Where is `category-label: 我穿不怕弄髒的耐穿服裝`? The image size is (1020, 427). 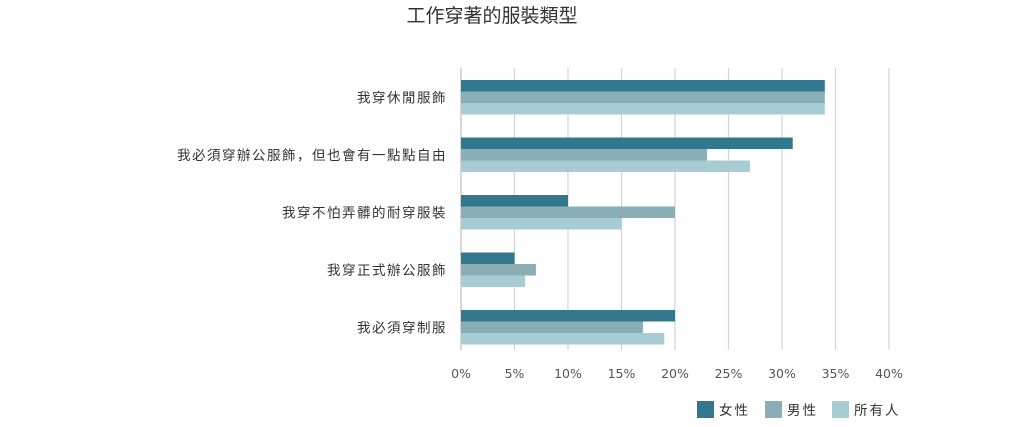
category-label: 我穿不怕弄髒的耐穿服裝 is located at coordinates (364, 213).